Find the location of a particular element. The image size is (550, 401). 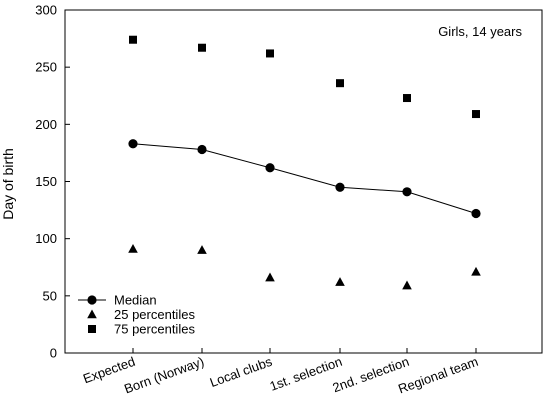

legend-item: Median is located at coordinates (117, 300).